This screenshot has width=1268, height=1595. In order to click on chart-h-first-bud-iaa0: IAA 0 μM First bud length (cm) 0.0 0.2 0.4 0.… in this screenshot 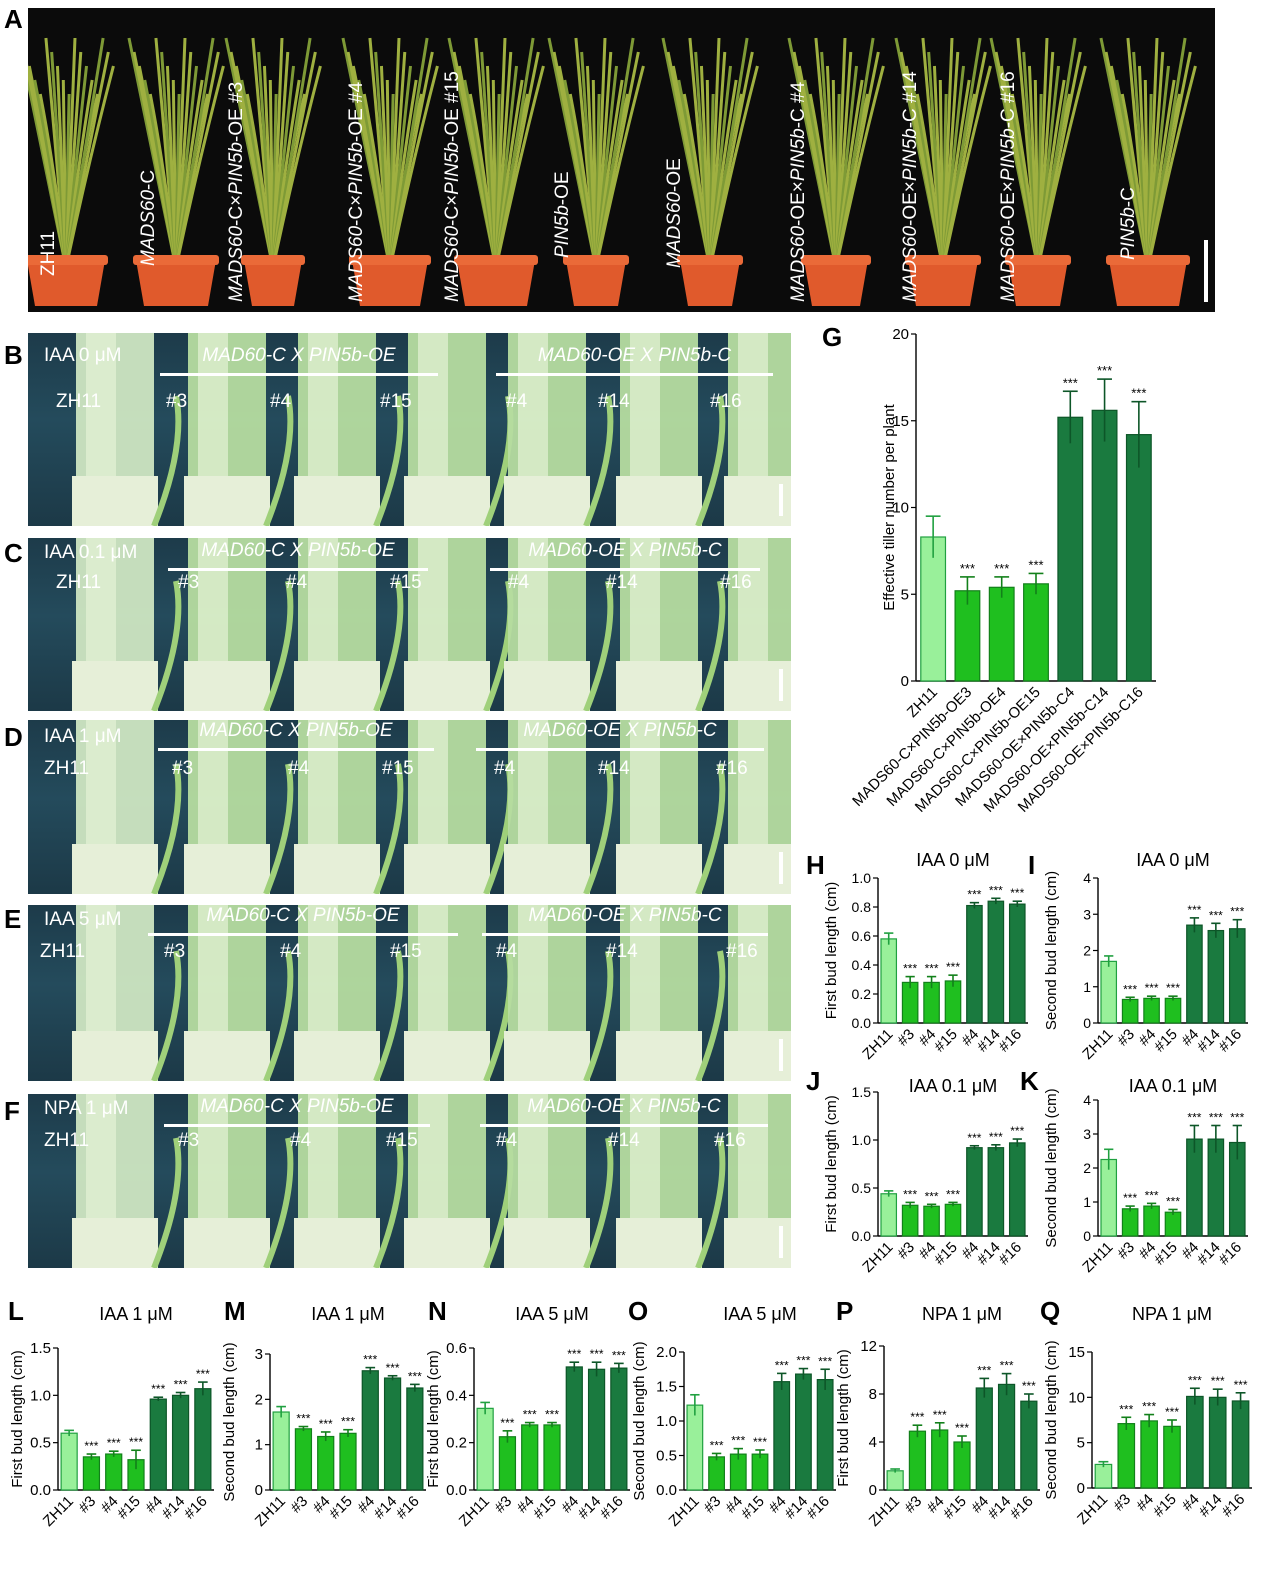, I will do `click(925, 956)`.